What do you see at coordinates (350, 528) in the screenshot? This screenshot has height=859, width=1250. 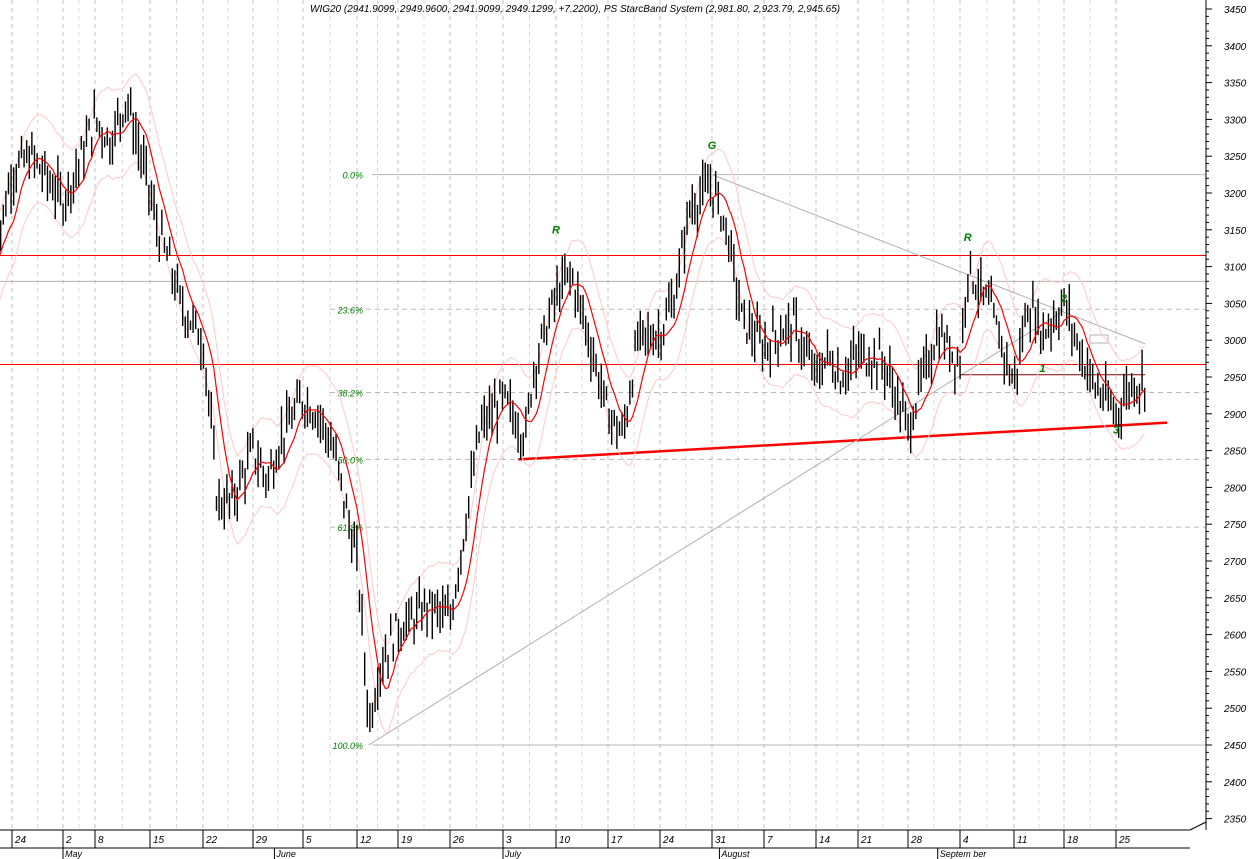 I see `fib-label: 61.8%` at bounding box center [350, 528].